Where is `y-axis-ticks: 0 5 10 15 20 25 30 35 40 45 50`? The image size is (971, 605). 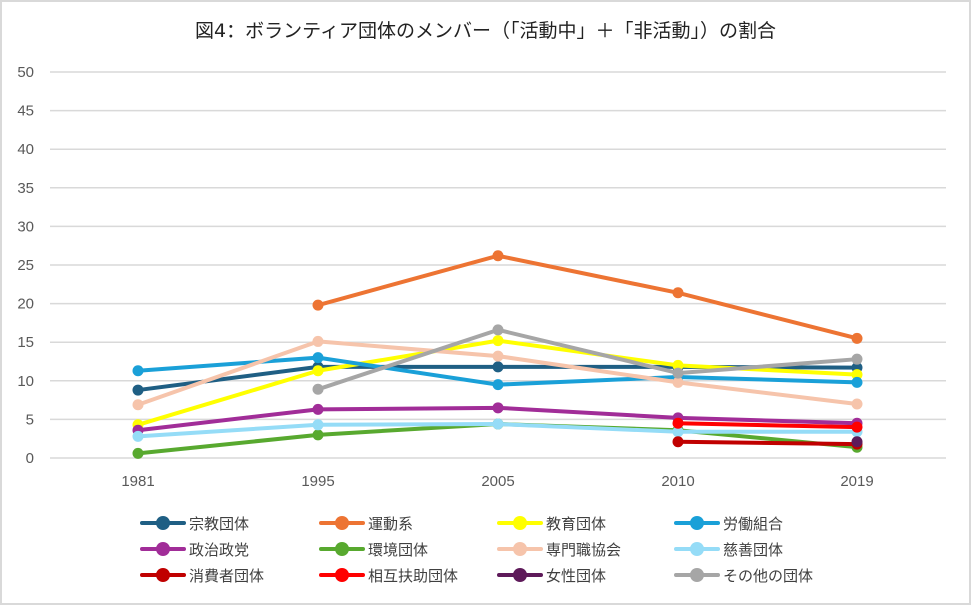 y-axis-ticks: 0 5 10 15 20 25 30 35 40 45 50 is located at coordinates (25, 265).